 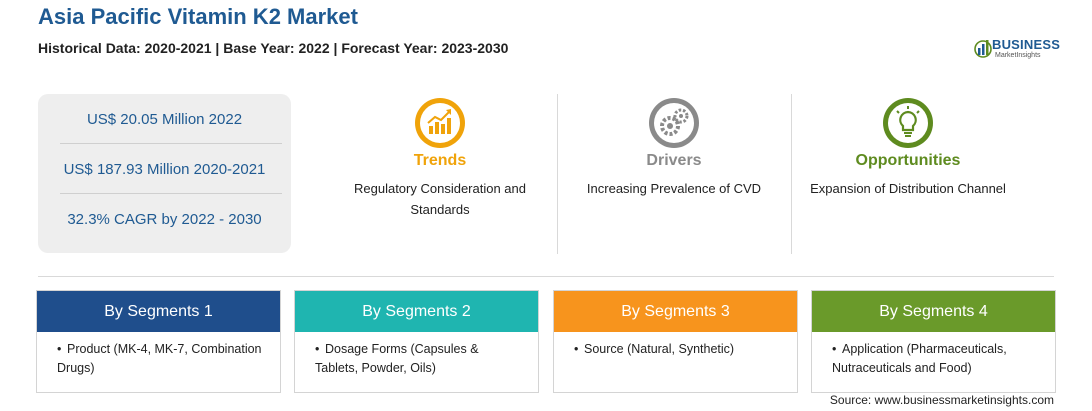 What do you see at coordinates (546, 276) in the screenshot?
I see `section-divider` at bounding box center [546, 276].